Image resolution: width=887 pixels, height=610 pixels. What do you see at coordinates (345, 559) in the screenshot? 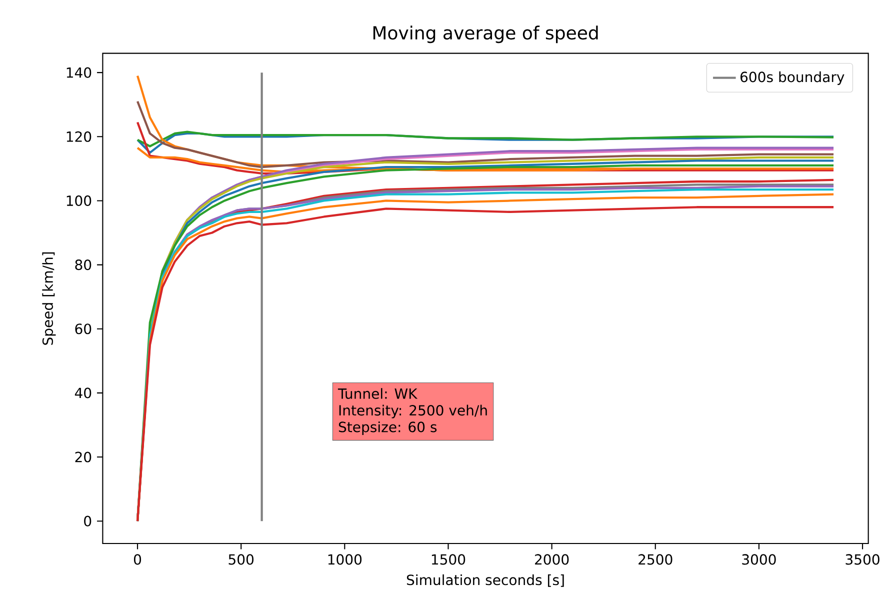
I see `x-tick-label: 1000` at bounding box center [345, 559].